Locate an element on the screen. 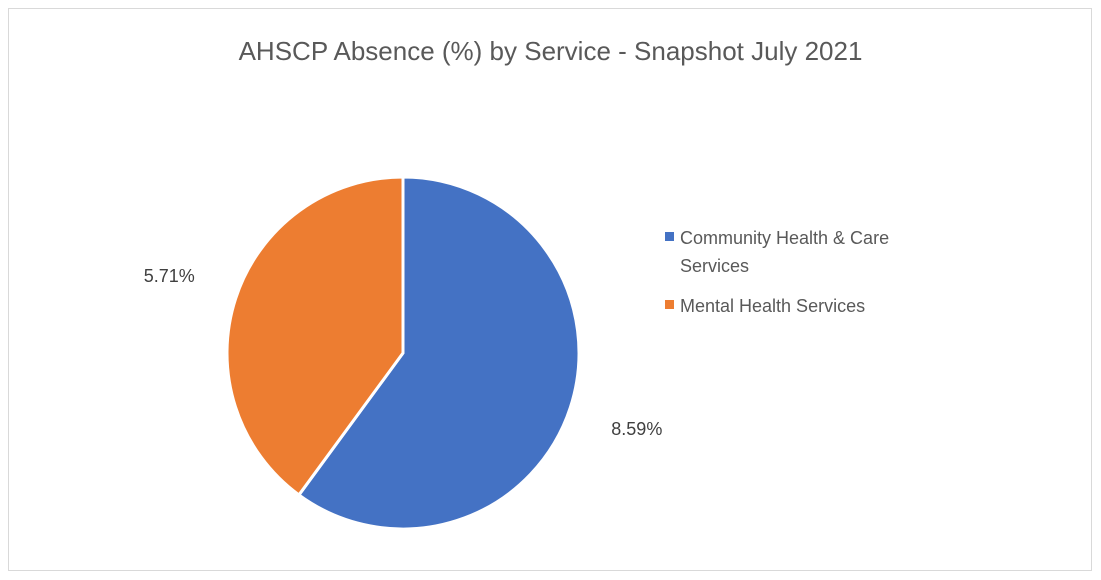 The width and height of the screenshot is (1101, 580). pie-slice-mental-health is located at coordinates (315, 336).